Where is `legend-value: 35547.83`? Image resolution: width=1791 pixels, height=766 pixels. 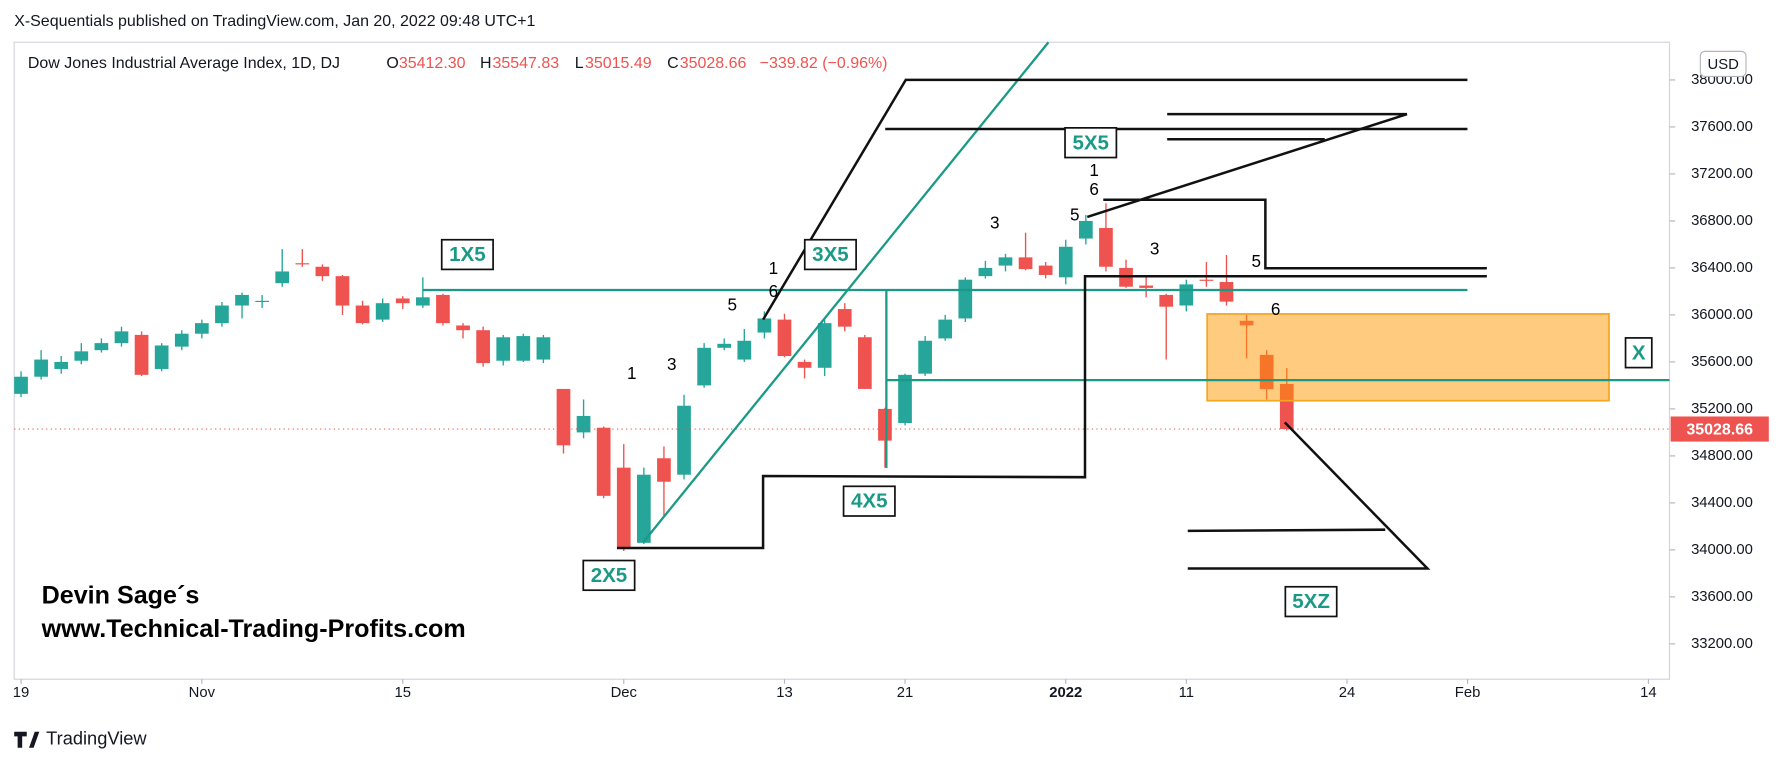 legend-value: 35547.83 is located at coordinates (526, 63).